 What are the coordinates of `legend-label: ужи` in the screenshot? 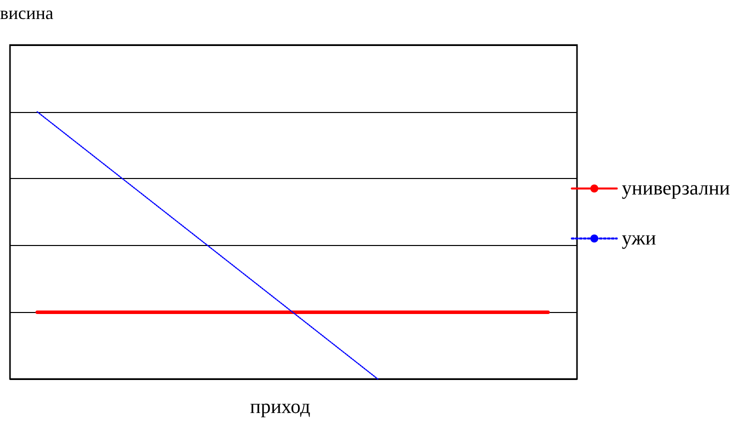 It's located at (639, 239).